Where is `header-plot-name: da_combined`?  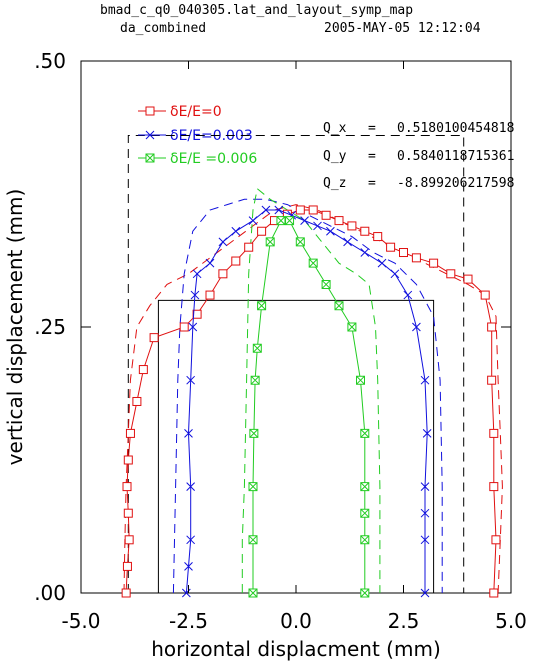 header-plot-name: da_combined is located at coordinates (163, 28).